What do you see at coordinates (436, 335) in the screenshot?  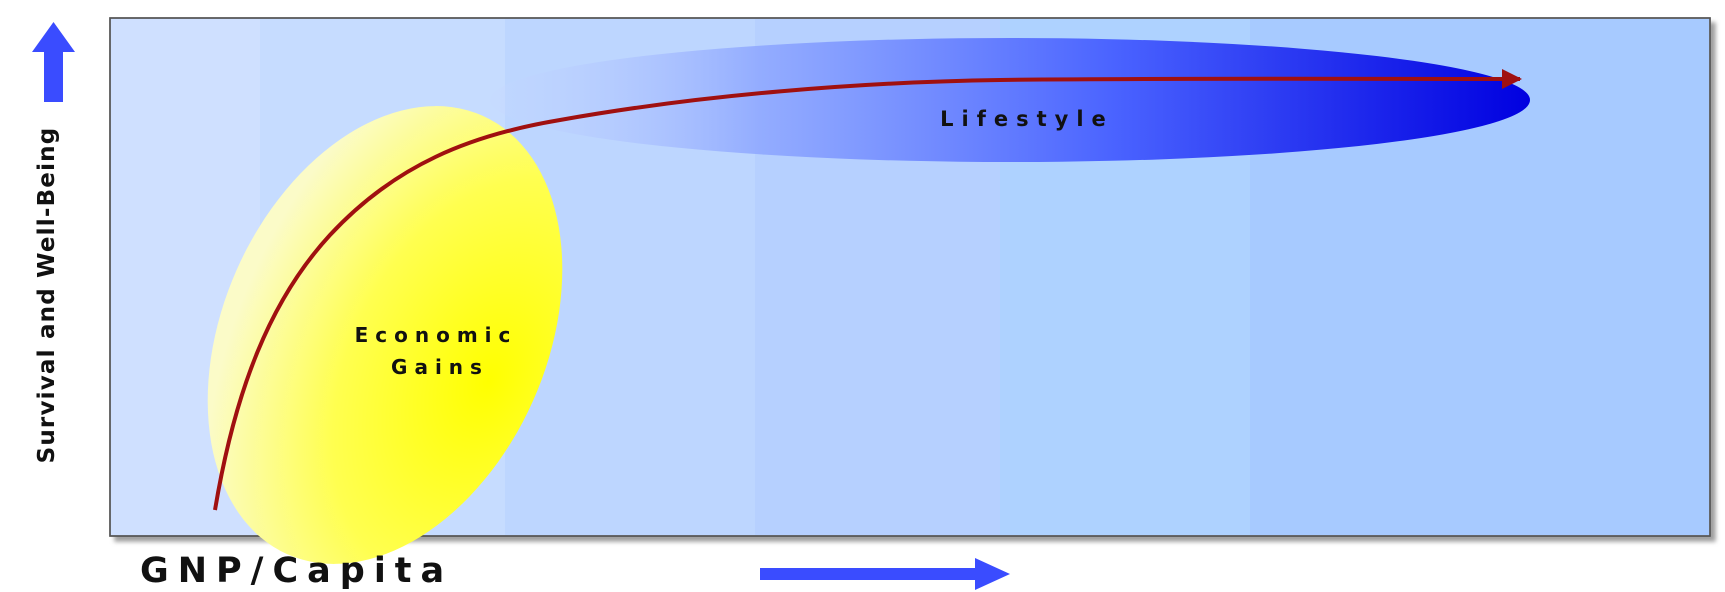 I see `economic-gains-line1: Economic` at bounding box center [436, 335].